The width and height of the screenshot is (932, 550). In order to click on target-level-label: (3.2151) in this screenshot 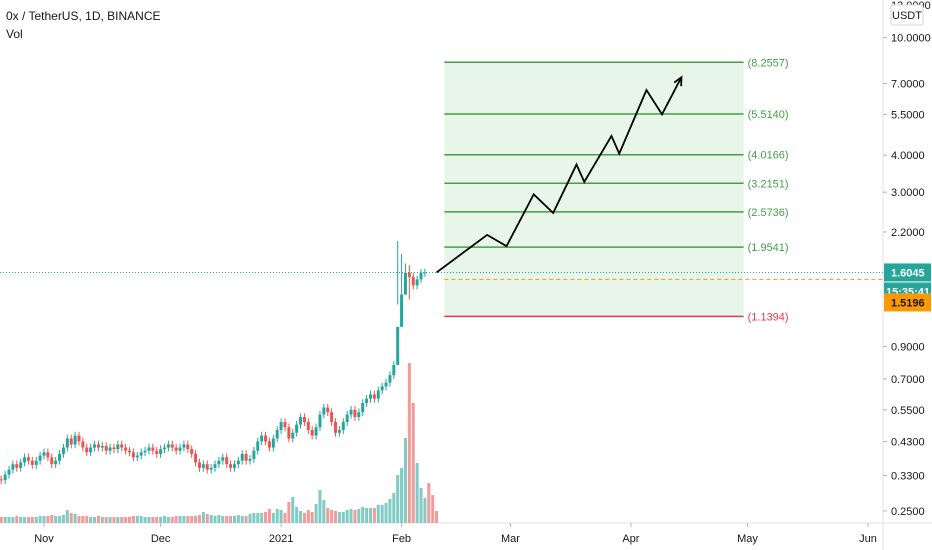, I will do `click(768, 184)`.